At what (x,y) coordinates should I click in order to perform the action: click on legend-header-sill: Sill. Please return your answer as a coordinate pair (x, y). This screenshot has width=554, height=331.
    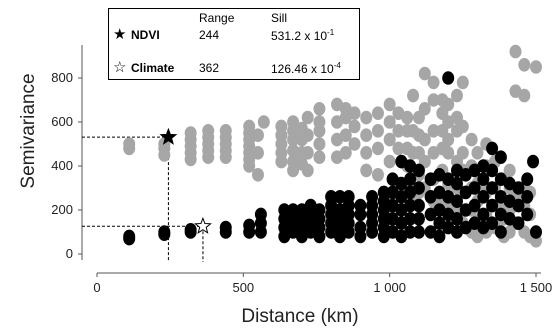
    Looking at the image, I should click on (279, 18).